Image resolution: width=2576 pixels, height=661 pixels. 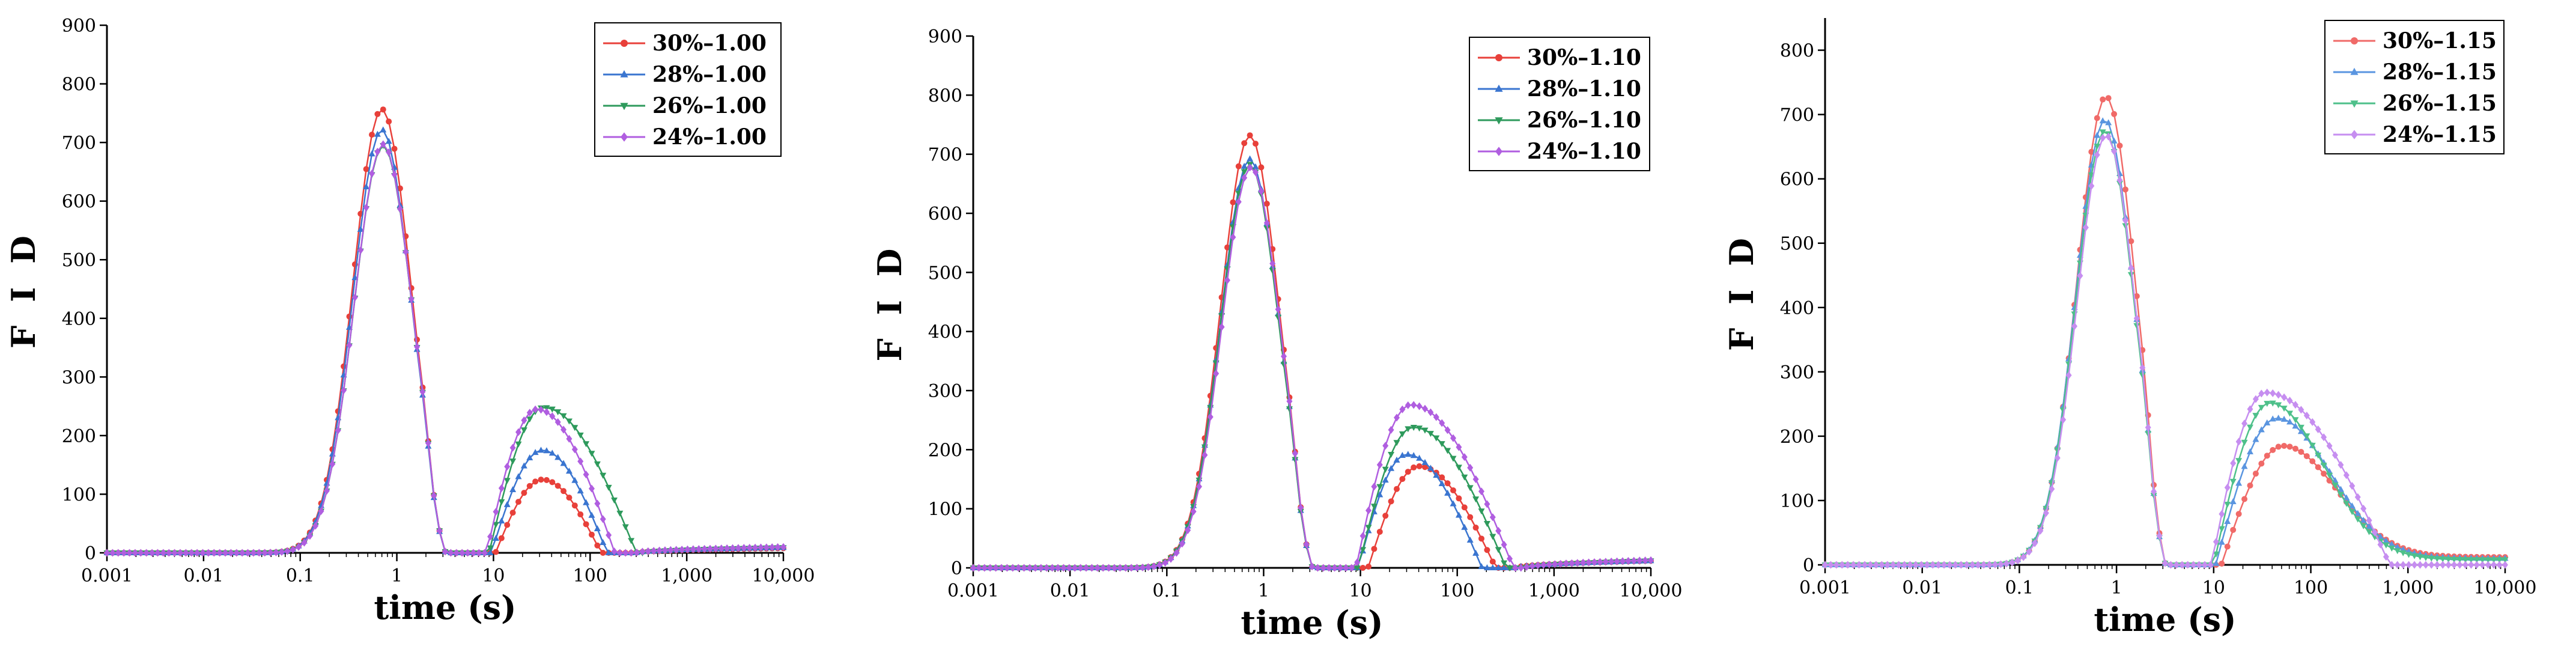 I want to click on x-tick-label: 1,000, so click(x=687, y=576).